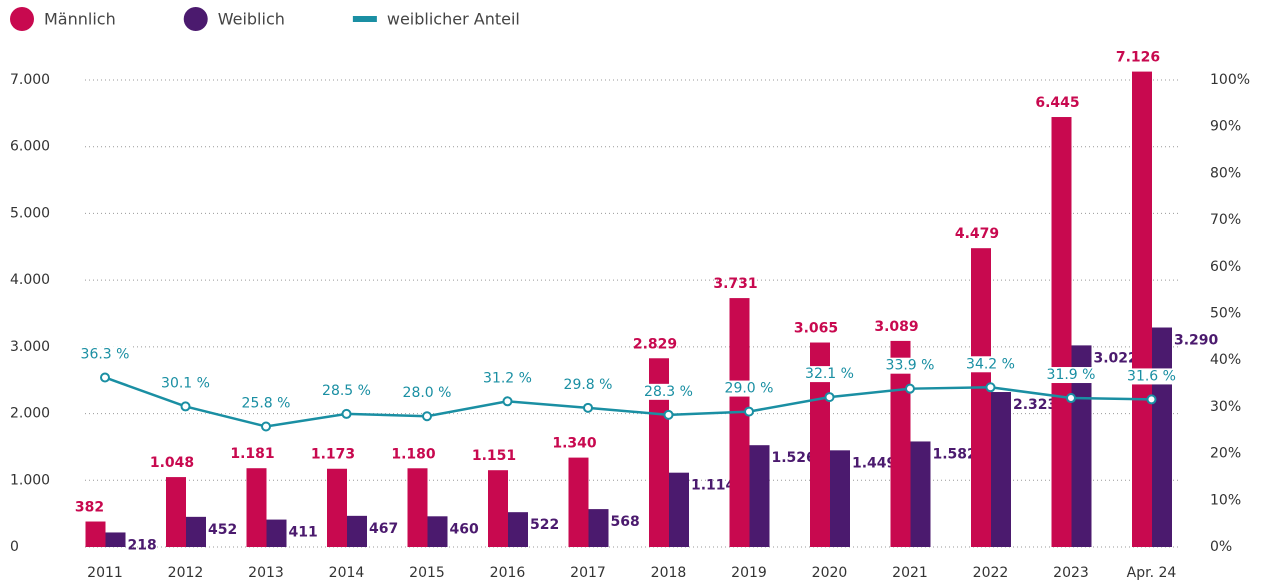 The height and width of the screenshot is (583, 1262). Describe the element at coordinates (1225, 314) in the screenshot. I see `y2-tick-label: 50%` at that location.